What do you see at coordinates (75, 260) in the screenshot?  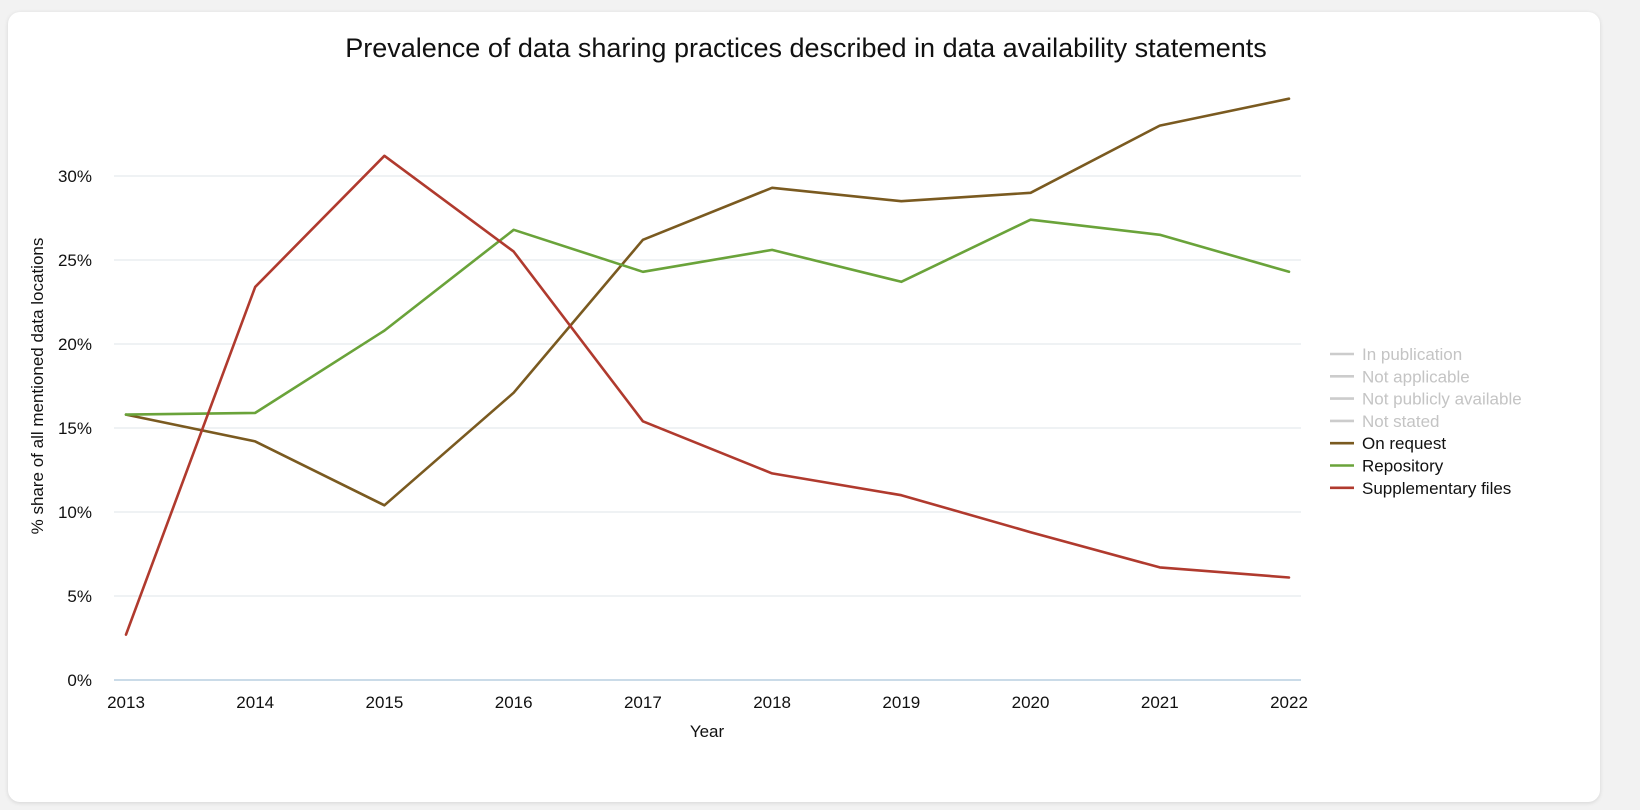 I see `y-tick-label: 25%` at bounding box center [75, 260].